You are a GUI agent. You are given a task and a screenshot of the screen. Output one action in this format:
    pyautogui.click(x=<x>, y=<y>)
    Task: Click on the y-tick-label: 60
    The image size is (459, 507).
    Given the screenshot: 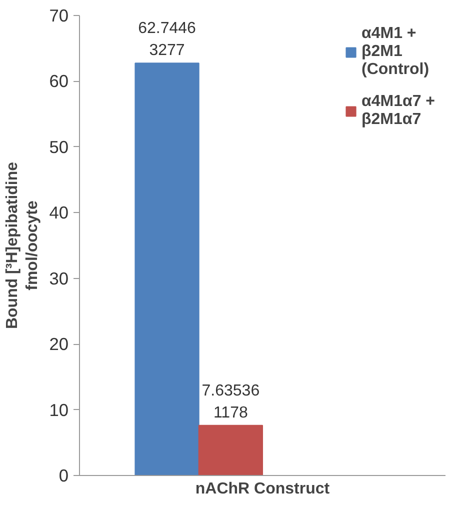 What is the action you would take?
    pyautogui.click(x=59, y=81)
    